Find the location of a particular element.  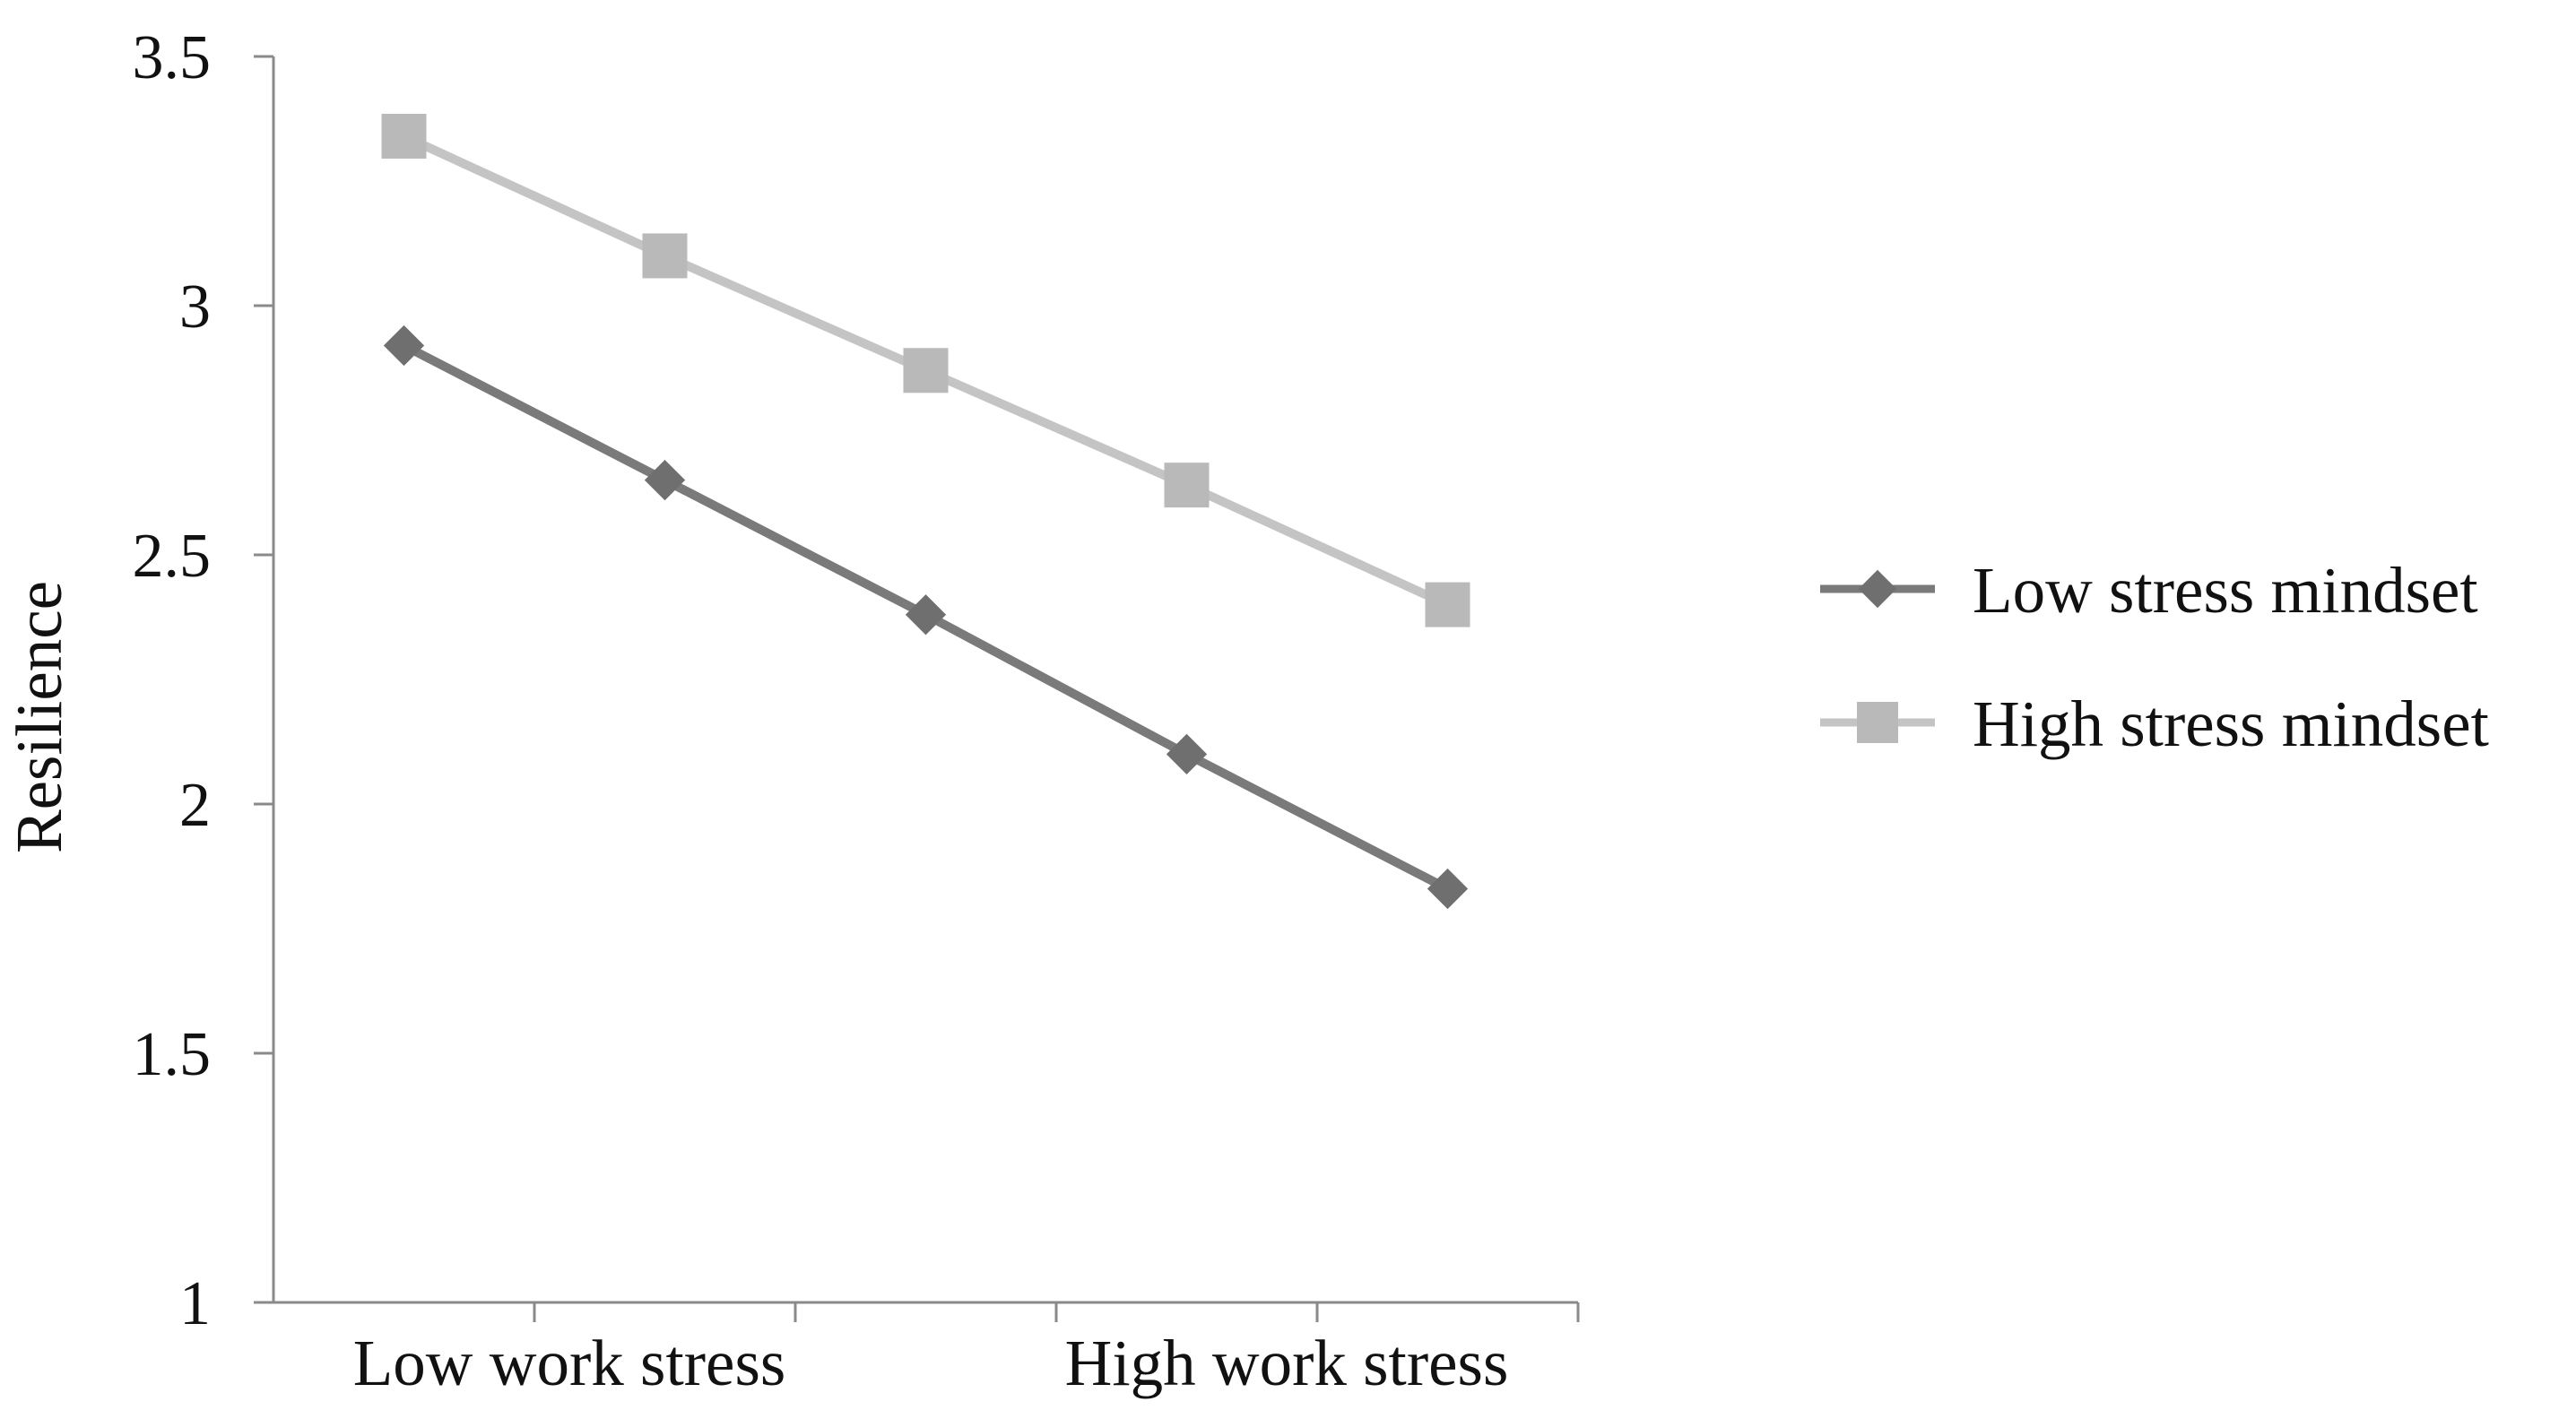

legend-square-marker is located at coordinates (1878, 722).